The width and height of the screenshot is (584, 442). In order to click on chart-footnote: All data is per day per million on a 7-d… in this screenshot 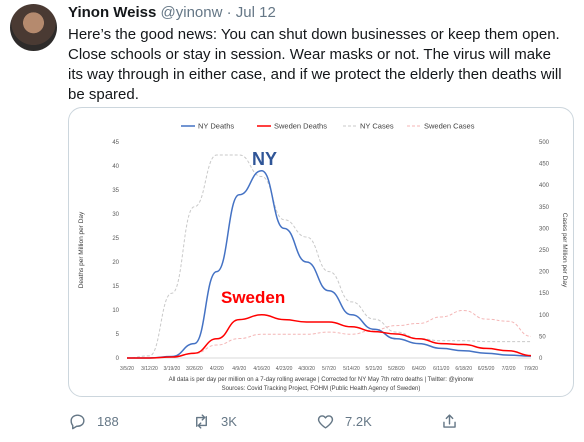, I will do `click(321, 380)`.